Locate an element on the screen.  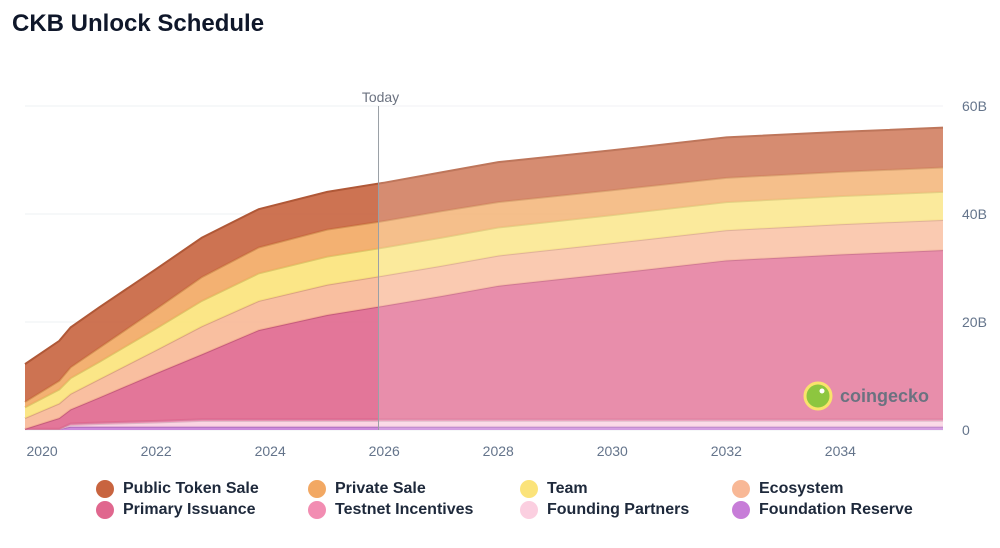
gecko-logo-icon is located at coordinates (818, 396).